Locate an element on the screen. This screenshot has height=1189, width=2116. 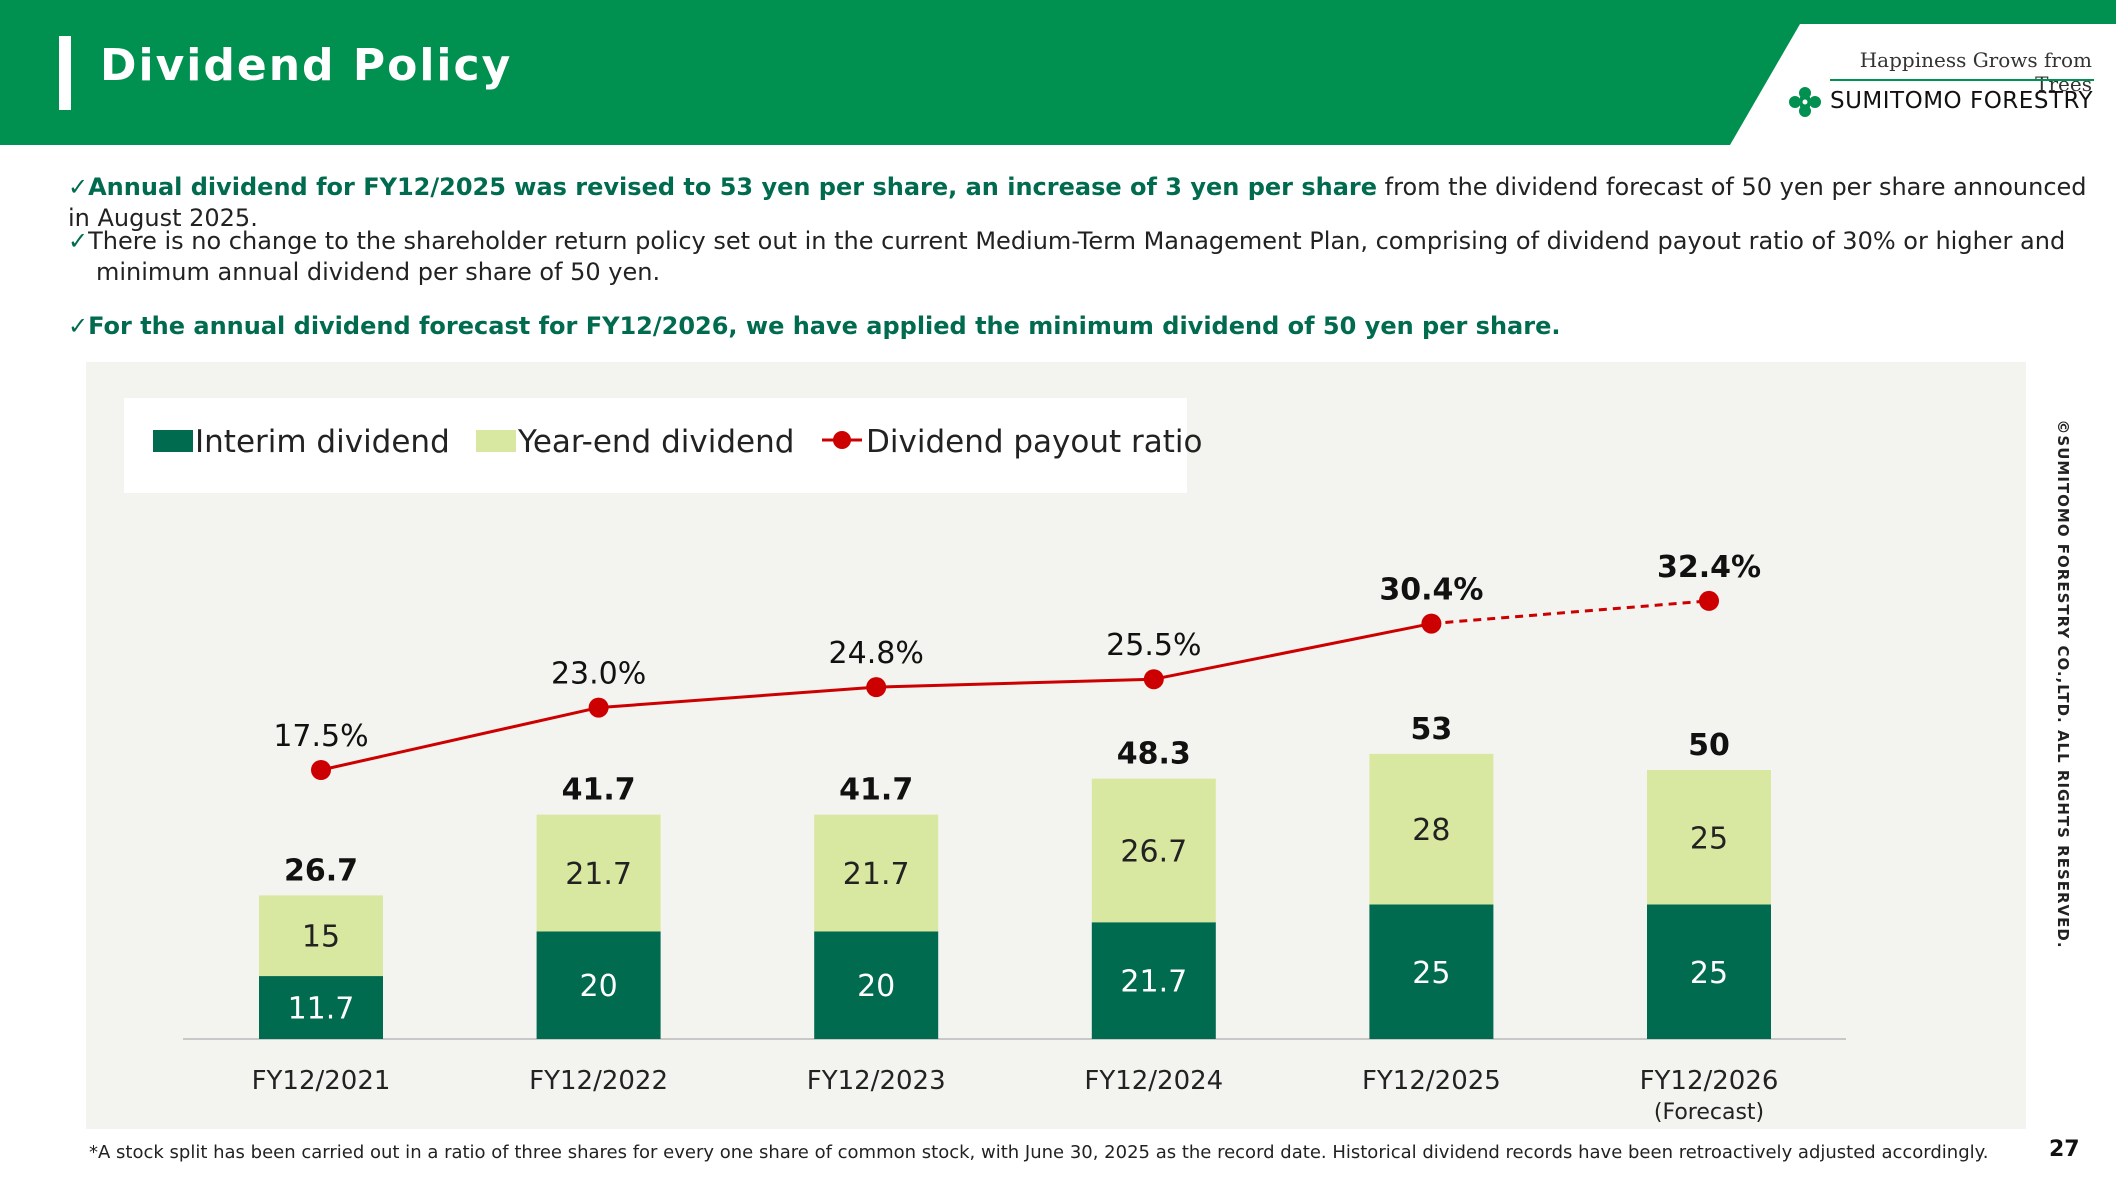
payout-ratio-label: 17.5% is located at coordinates (320, 736).